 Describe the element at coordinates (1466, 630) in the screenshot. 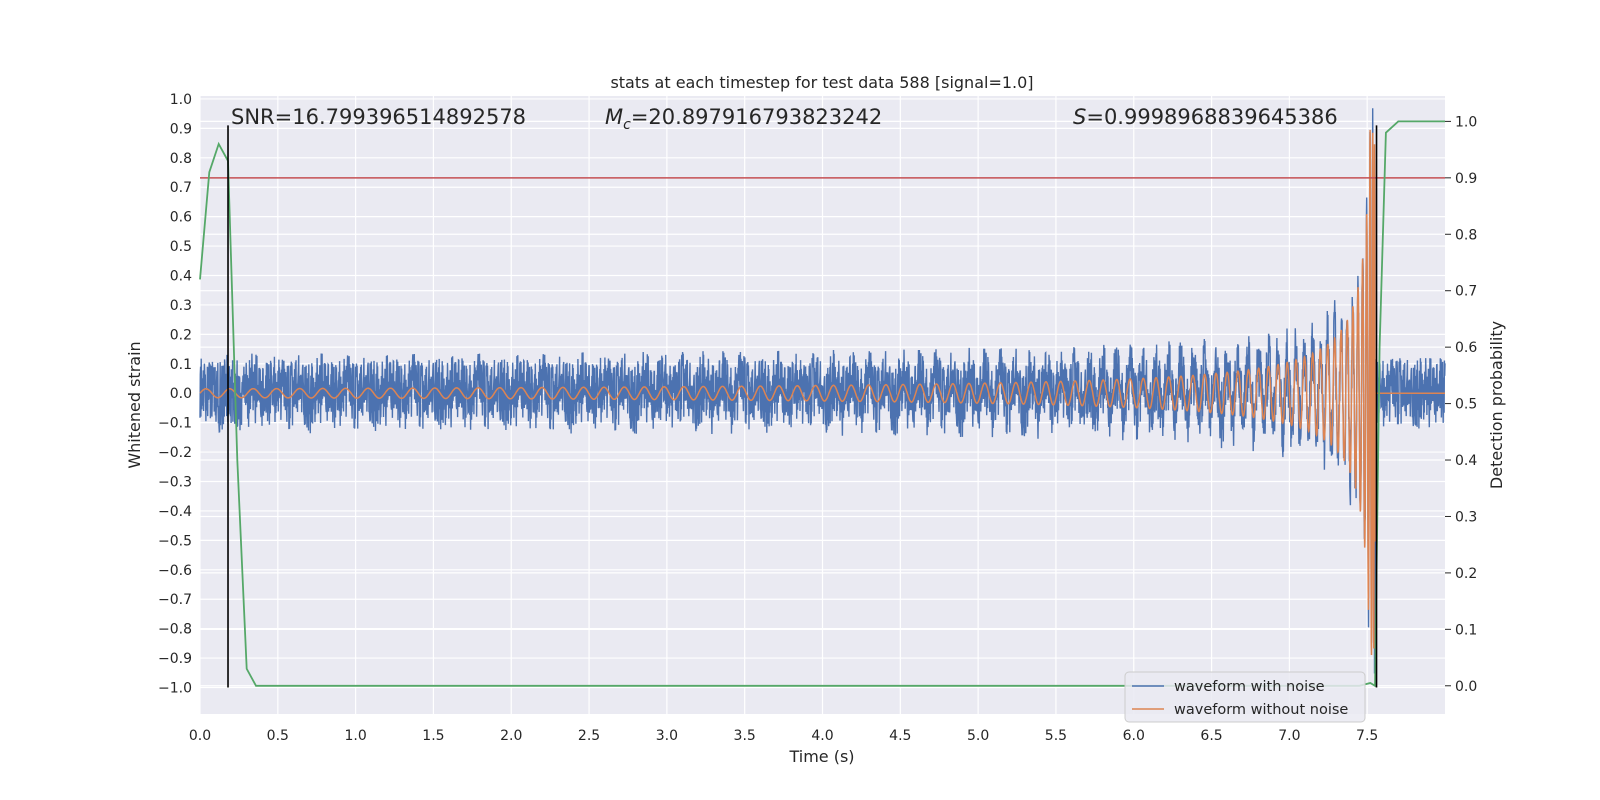

I see `y2-tick-label: 0.1` at that location.